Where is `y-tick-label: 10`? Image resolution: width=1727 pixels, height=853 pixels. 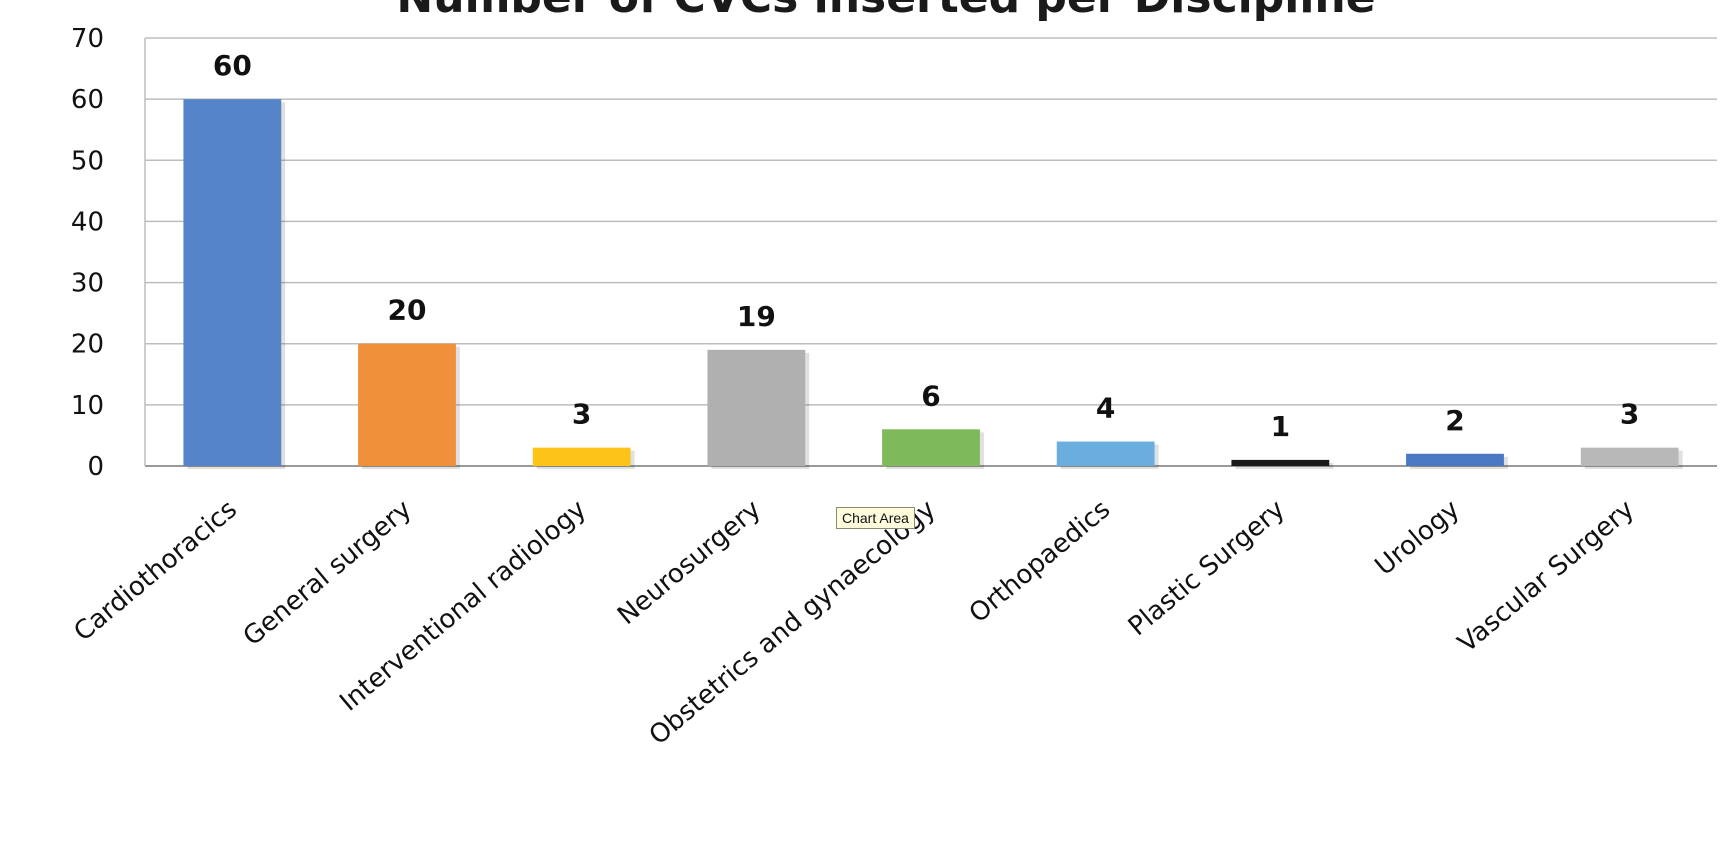 y-tick-label: 10 is located at coordinates (87, 406).